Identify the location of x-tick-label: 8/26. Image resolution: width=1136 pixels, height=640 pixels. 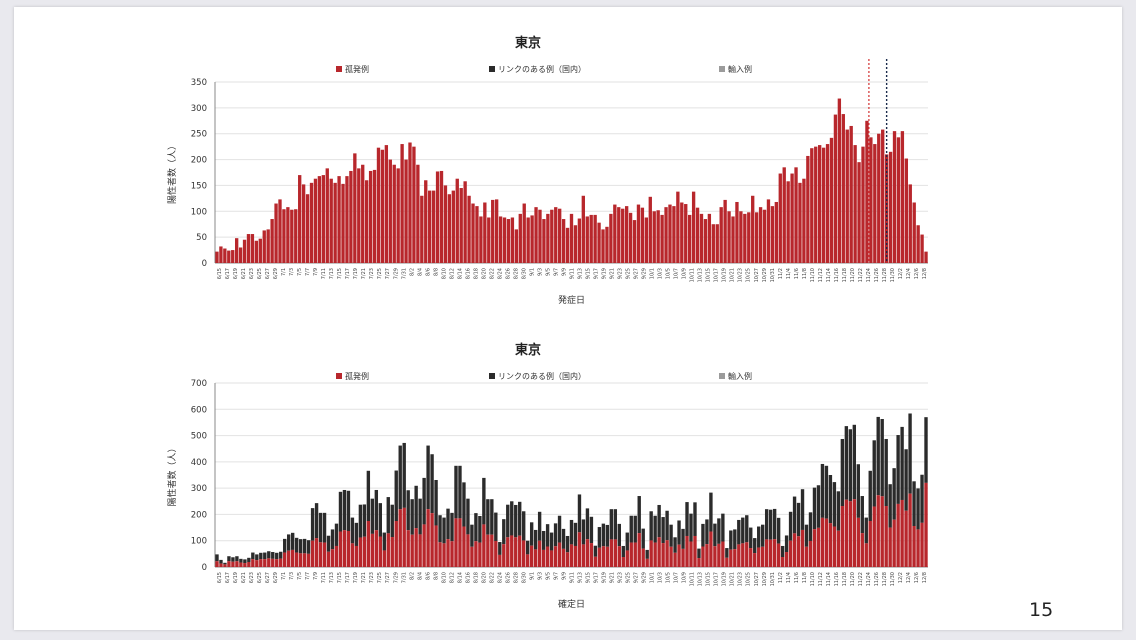
(508, 273).